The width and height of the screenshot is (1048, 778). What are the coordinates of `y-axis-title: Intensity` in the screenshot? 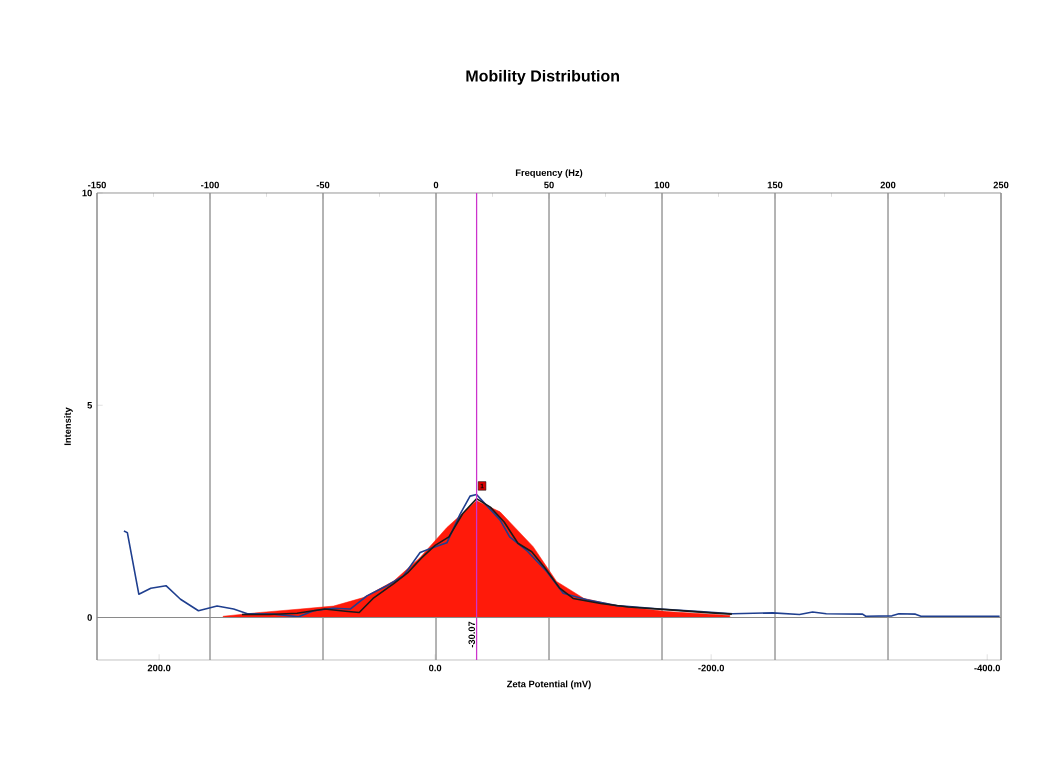 It's located at (68, 426).